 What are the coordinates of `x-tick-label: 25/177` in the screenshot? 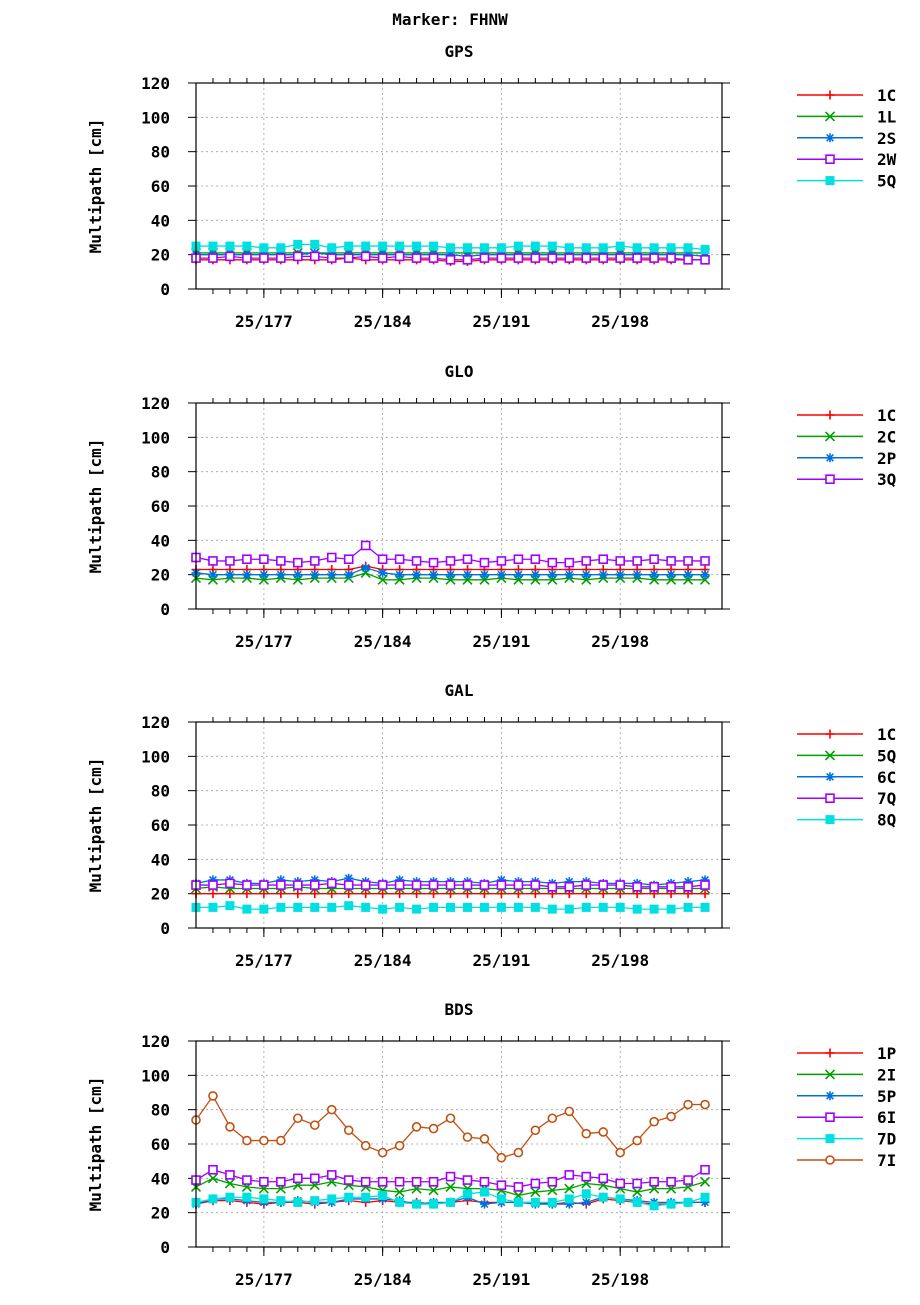 It's located at (264, 641).